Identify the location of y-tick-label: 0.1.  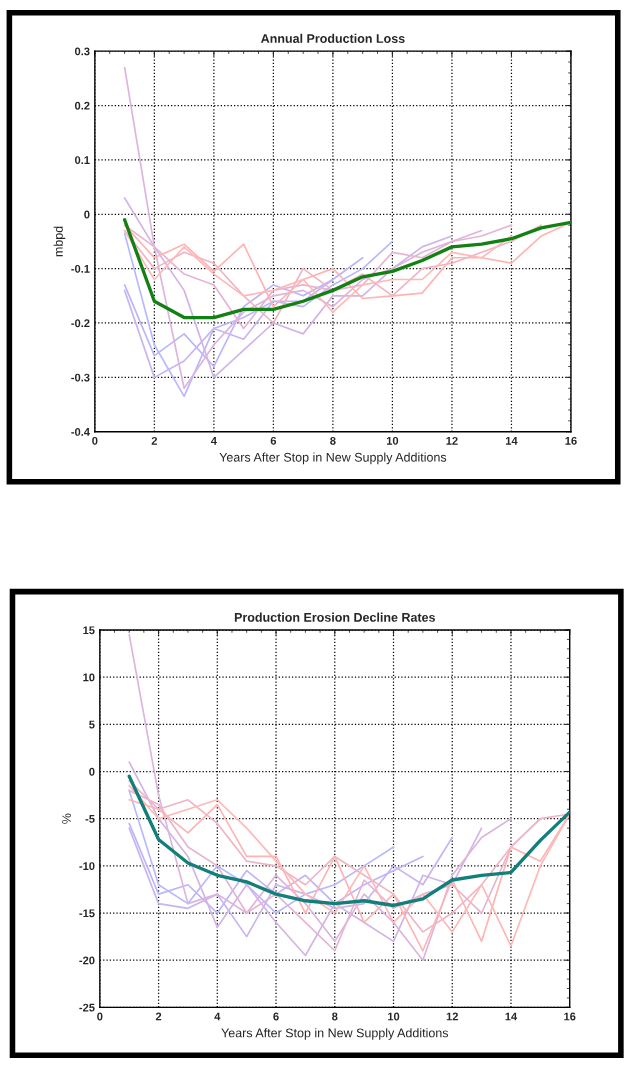
(82, 160).